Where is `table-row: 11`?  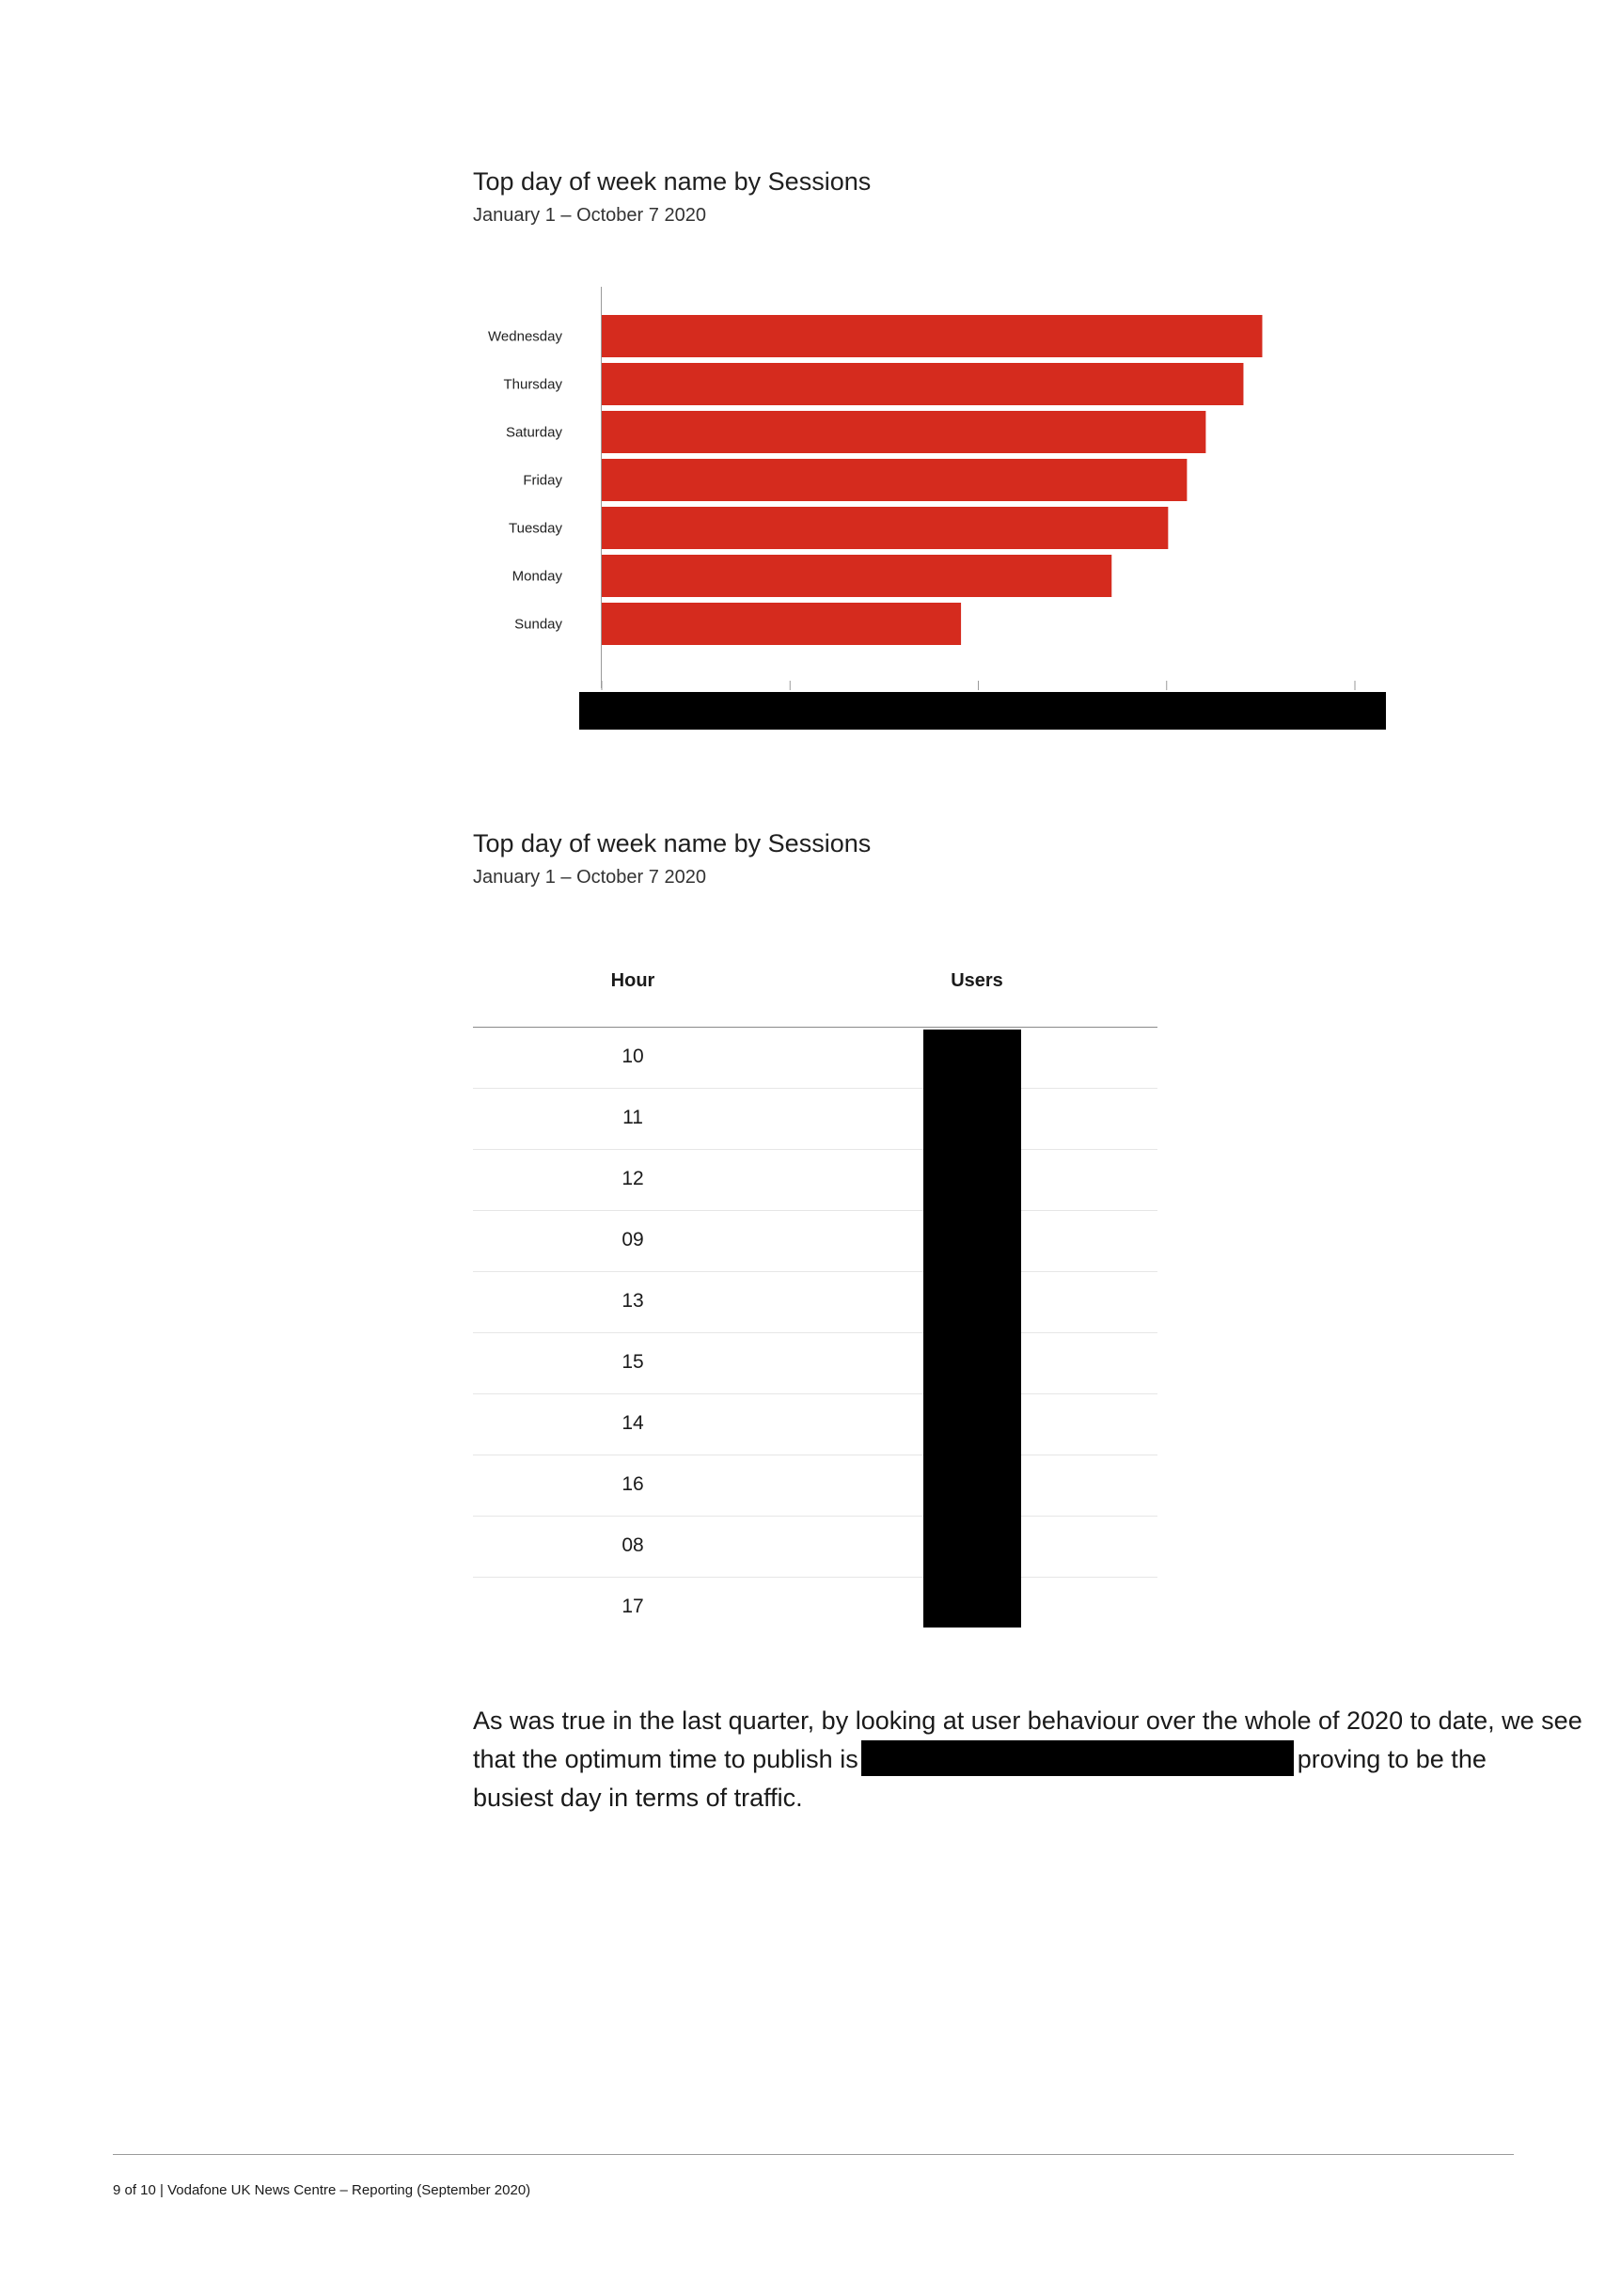
table-row: 11 is located at coordinates (815, 1119).